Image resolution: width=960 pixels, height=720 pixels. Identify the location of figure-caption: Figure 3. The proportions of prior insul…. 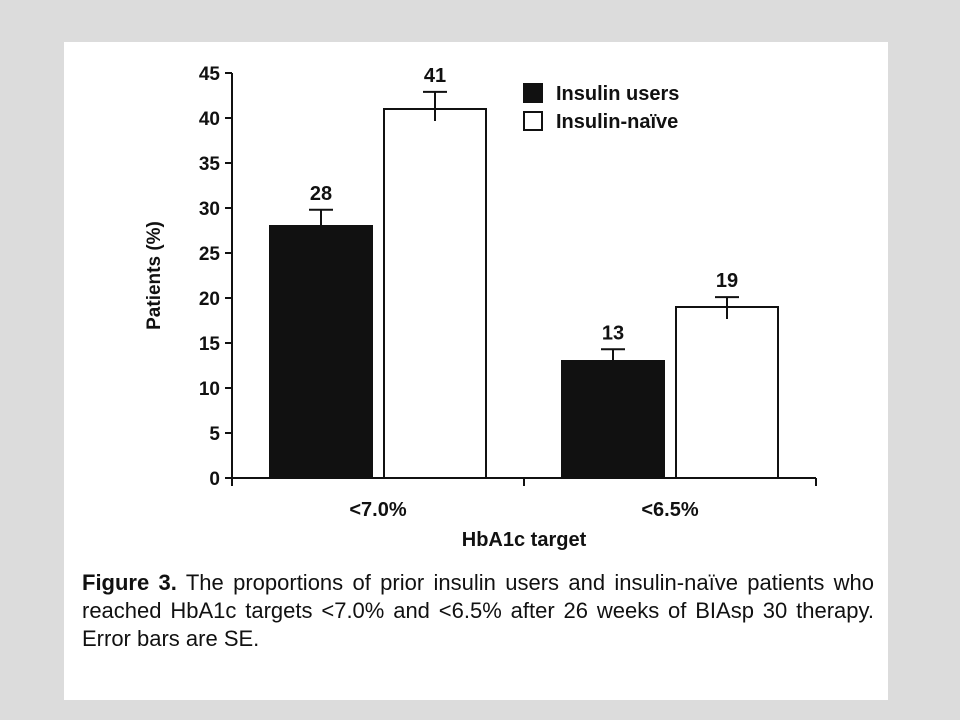
(478, 611).